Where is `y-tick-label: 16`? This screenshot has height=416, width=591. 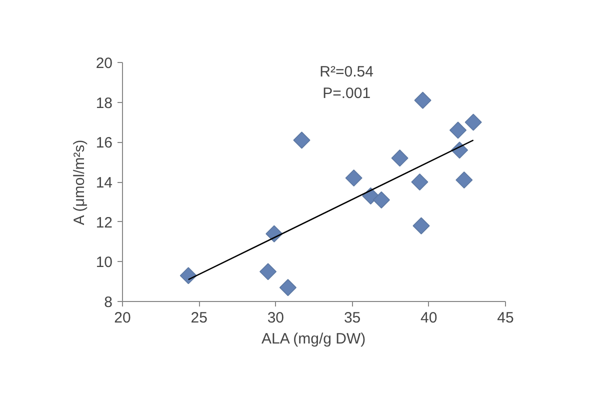 y-tick-label: 16 is located at coordinates (104, 143).